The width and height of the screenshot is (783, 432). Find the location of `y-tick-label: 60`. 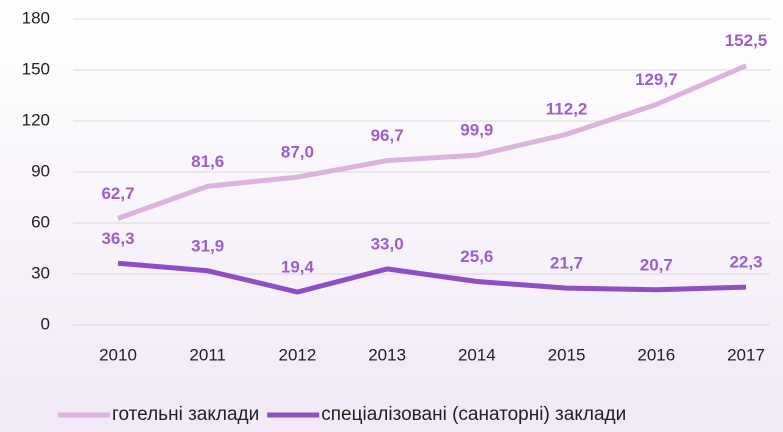

y-tick-label: 60 is located at coordinates (40, 221).